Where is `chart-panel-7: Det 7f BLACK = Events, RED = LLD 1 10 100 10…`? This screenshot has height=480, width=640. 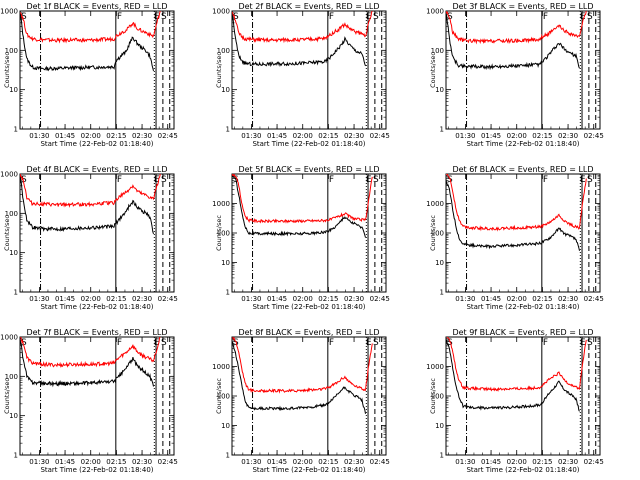 chart-panel-7: Det 7f BLACK = Events, RED = LLD 1 10 100 10… is located at coordinates (89, 401).